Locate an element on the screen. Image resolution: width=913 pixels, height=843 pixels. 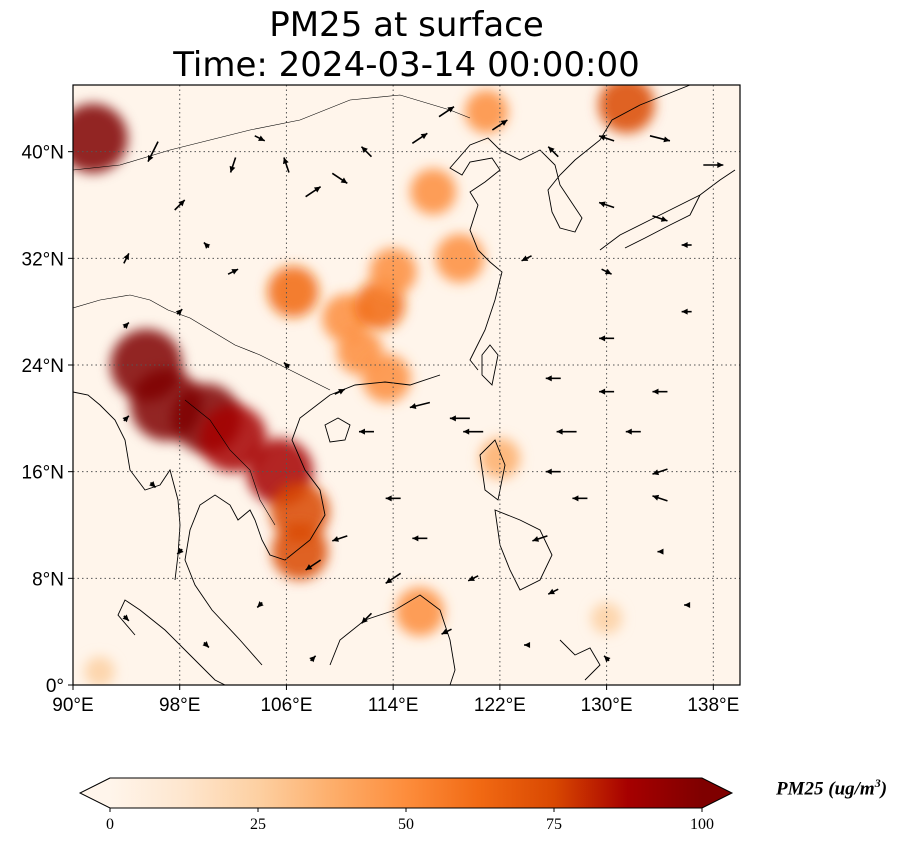
lon-tick-label: 130°E is located at coordinates (607, 705).